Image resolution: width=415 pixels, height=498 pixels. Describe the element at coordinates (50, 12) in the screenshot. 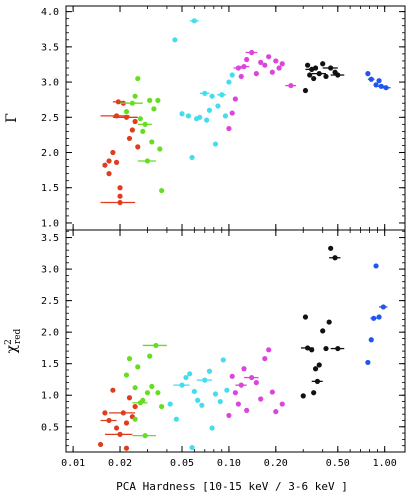

I see `y-tick-label: 4.0` at that location.